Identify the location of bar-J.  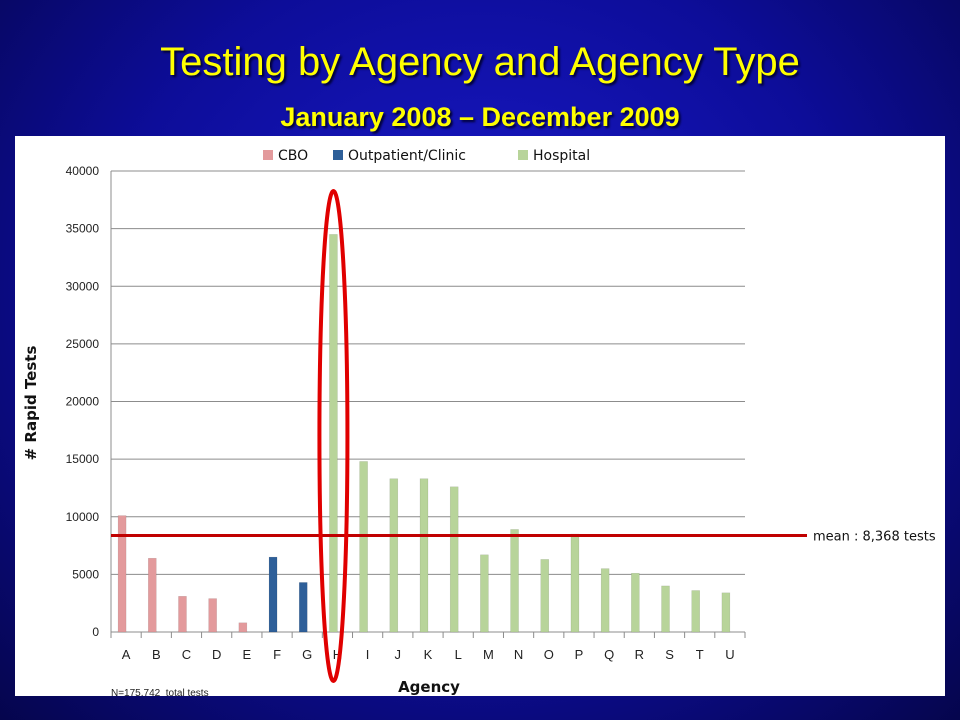
(394, 555).